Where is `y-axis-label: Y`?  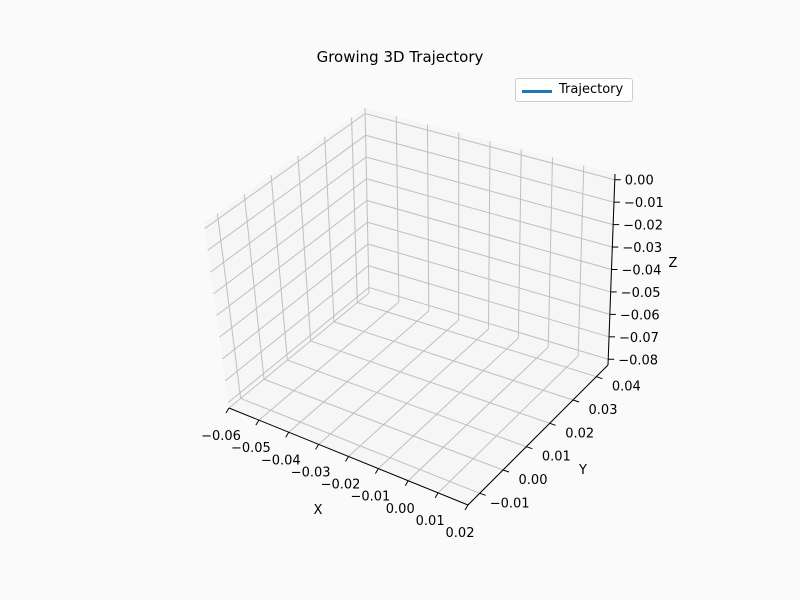
y-axis-label: Y is located at coordinates (582, 470).